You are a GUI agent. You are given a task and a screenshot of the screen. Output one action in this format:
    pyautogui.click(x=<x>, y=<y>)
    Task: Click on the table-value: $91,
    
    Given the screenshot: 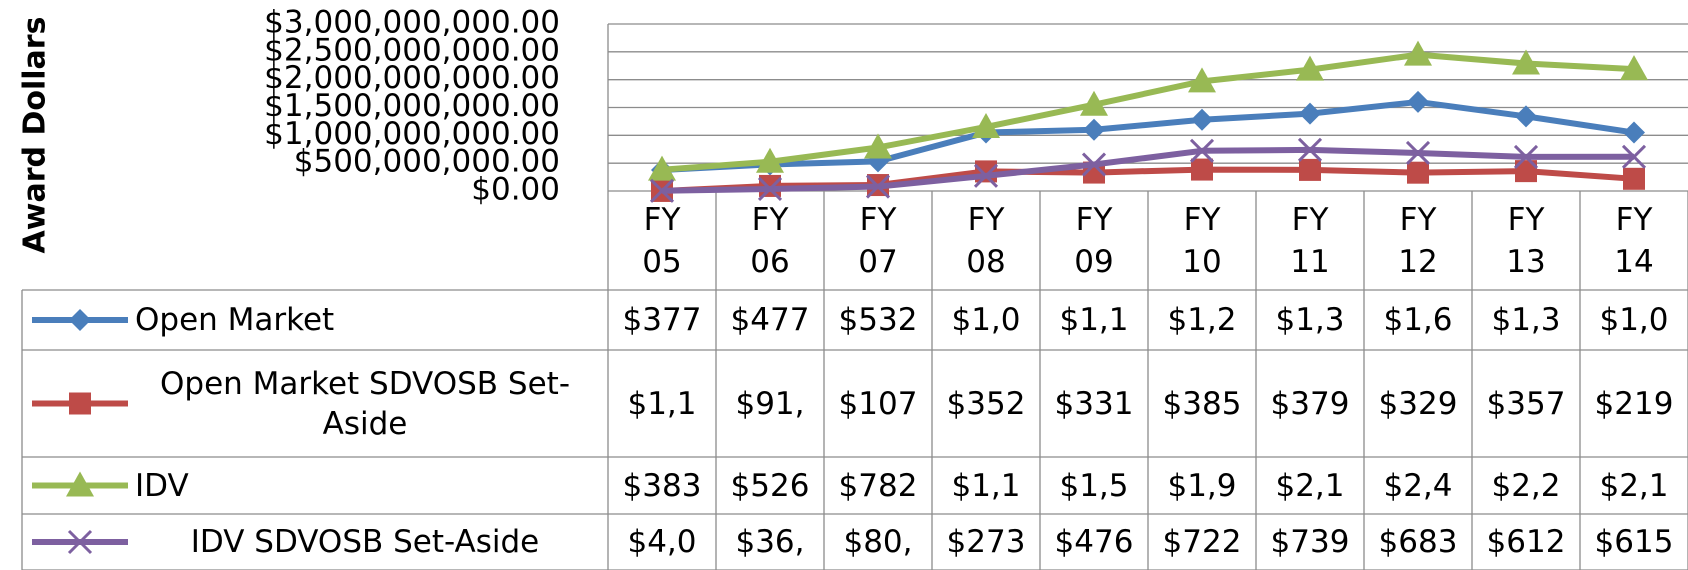 What is the action you would take?
    pyautogui.click(x=770, y=403)
    